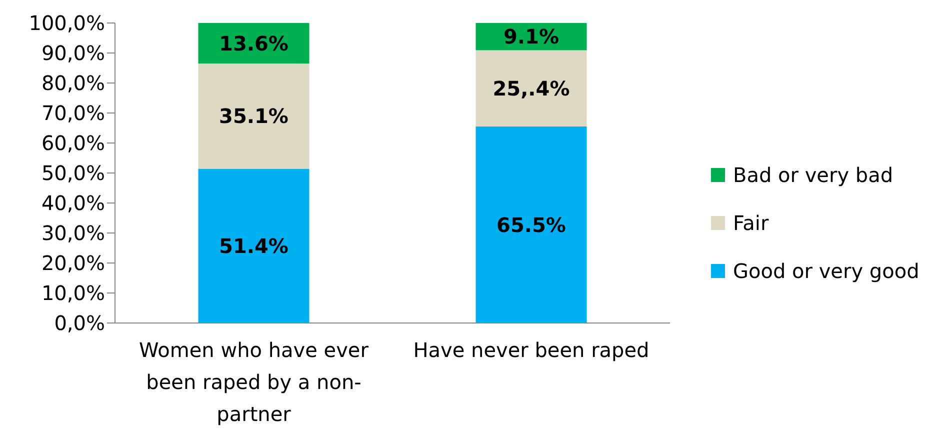  I want to click on y-tick-label: 40,0%, so click(73, 203).